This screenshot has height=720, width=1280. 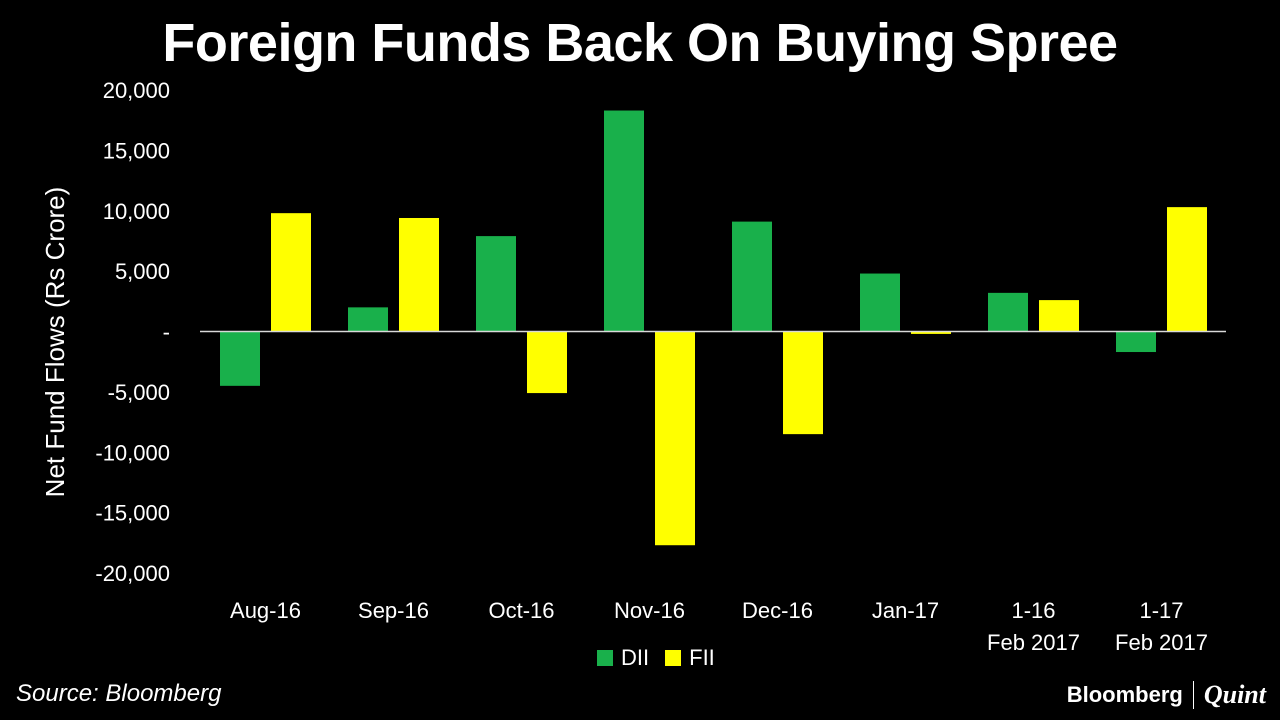 What do you see at coordinates (136, 150) in the screenshot?
I see `y-tick-label: 15,000` at bounding box center [136, 150].